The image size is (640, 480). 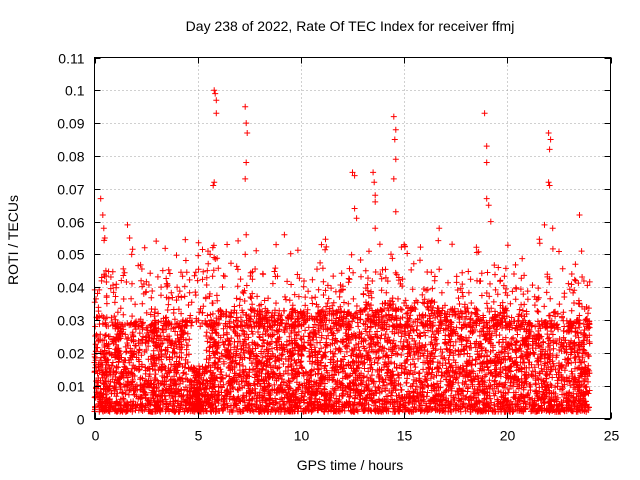 What do you see at coordinates (70, 124) in the screenshot?
I see `y-tick-label: 0.09` at bounding box center [70, 124].